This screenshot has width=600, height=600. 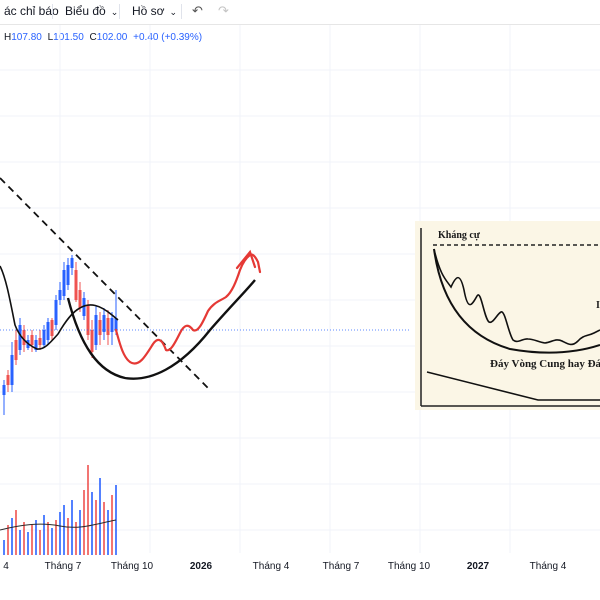 I want to click on rounding-bottom-label: Đáy Vòng Cung hay Đá, so click(x=545, y=364).